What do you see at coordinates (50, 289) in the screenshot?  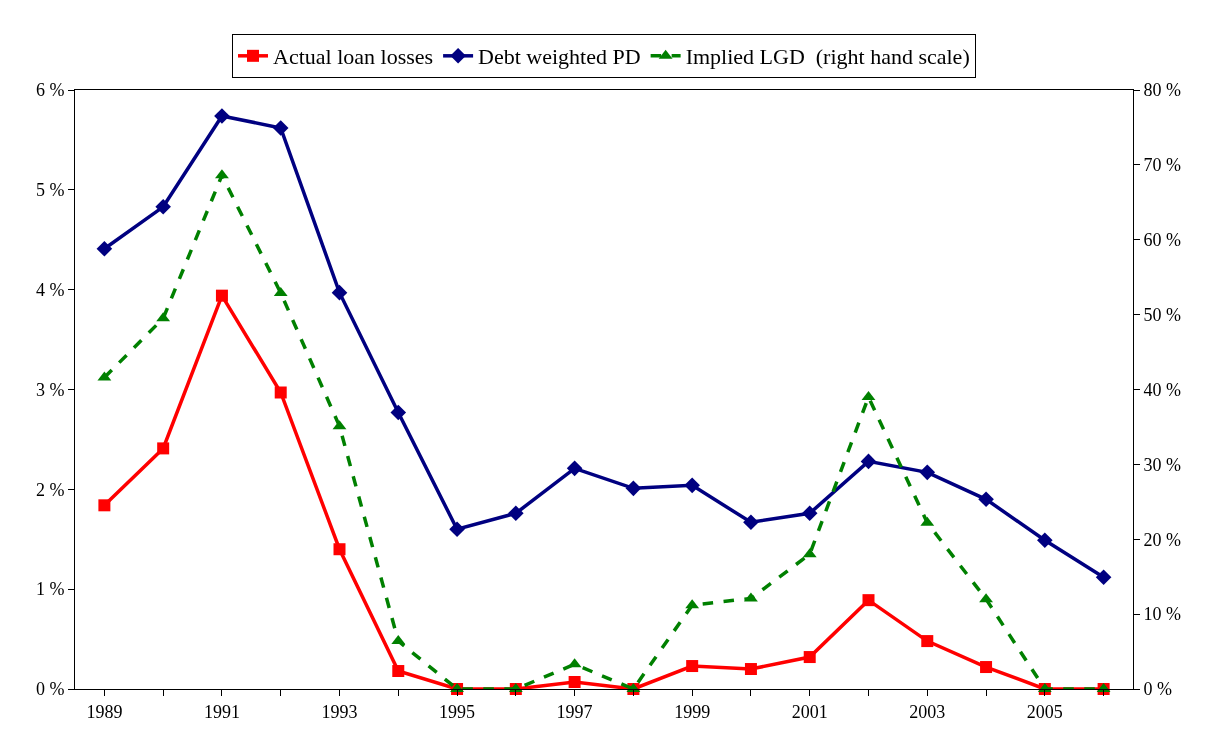 I see `y-tick-label: 4 %` at bounding box center [50, 289].